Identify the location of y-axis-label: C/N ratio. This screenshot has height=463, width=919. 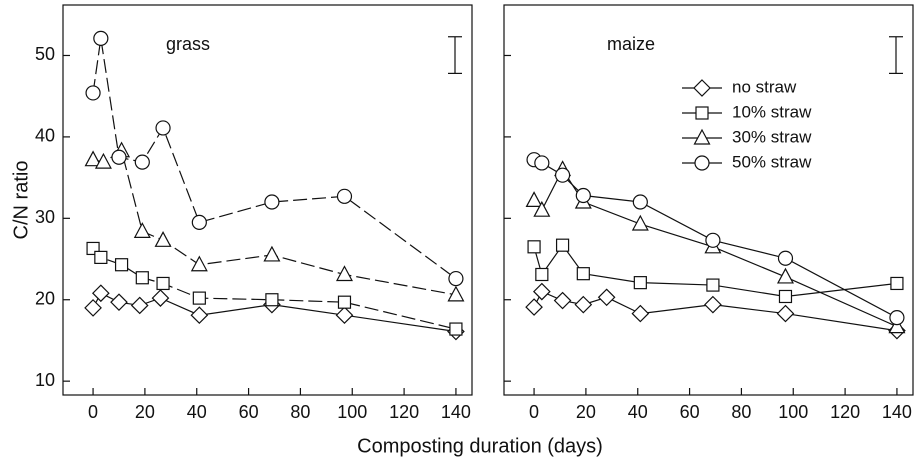
(21, 200).